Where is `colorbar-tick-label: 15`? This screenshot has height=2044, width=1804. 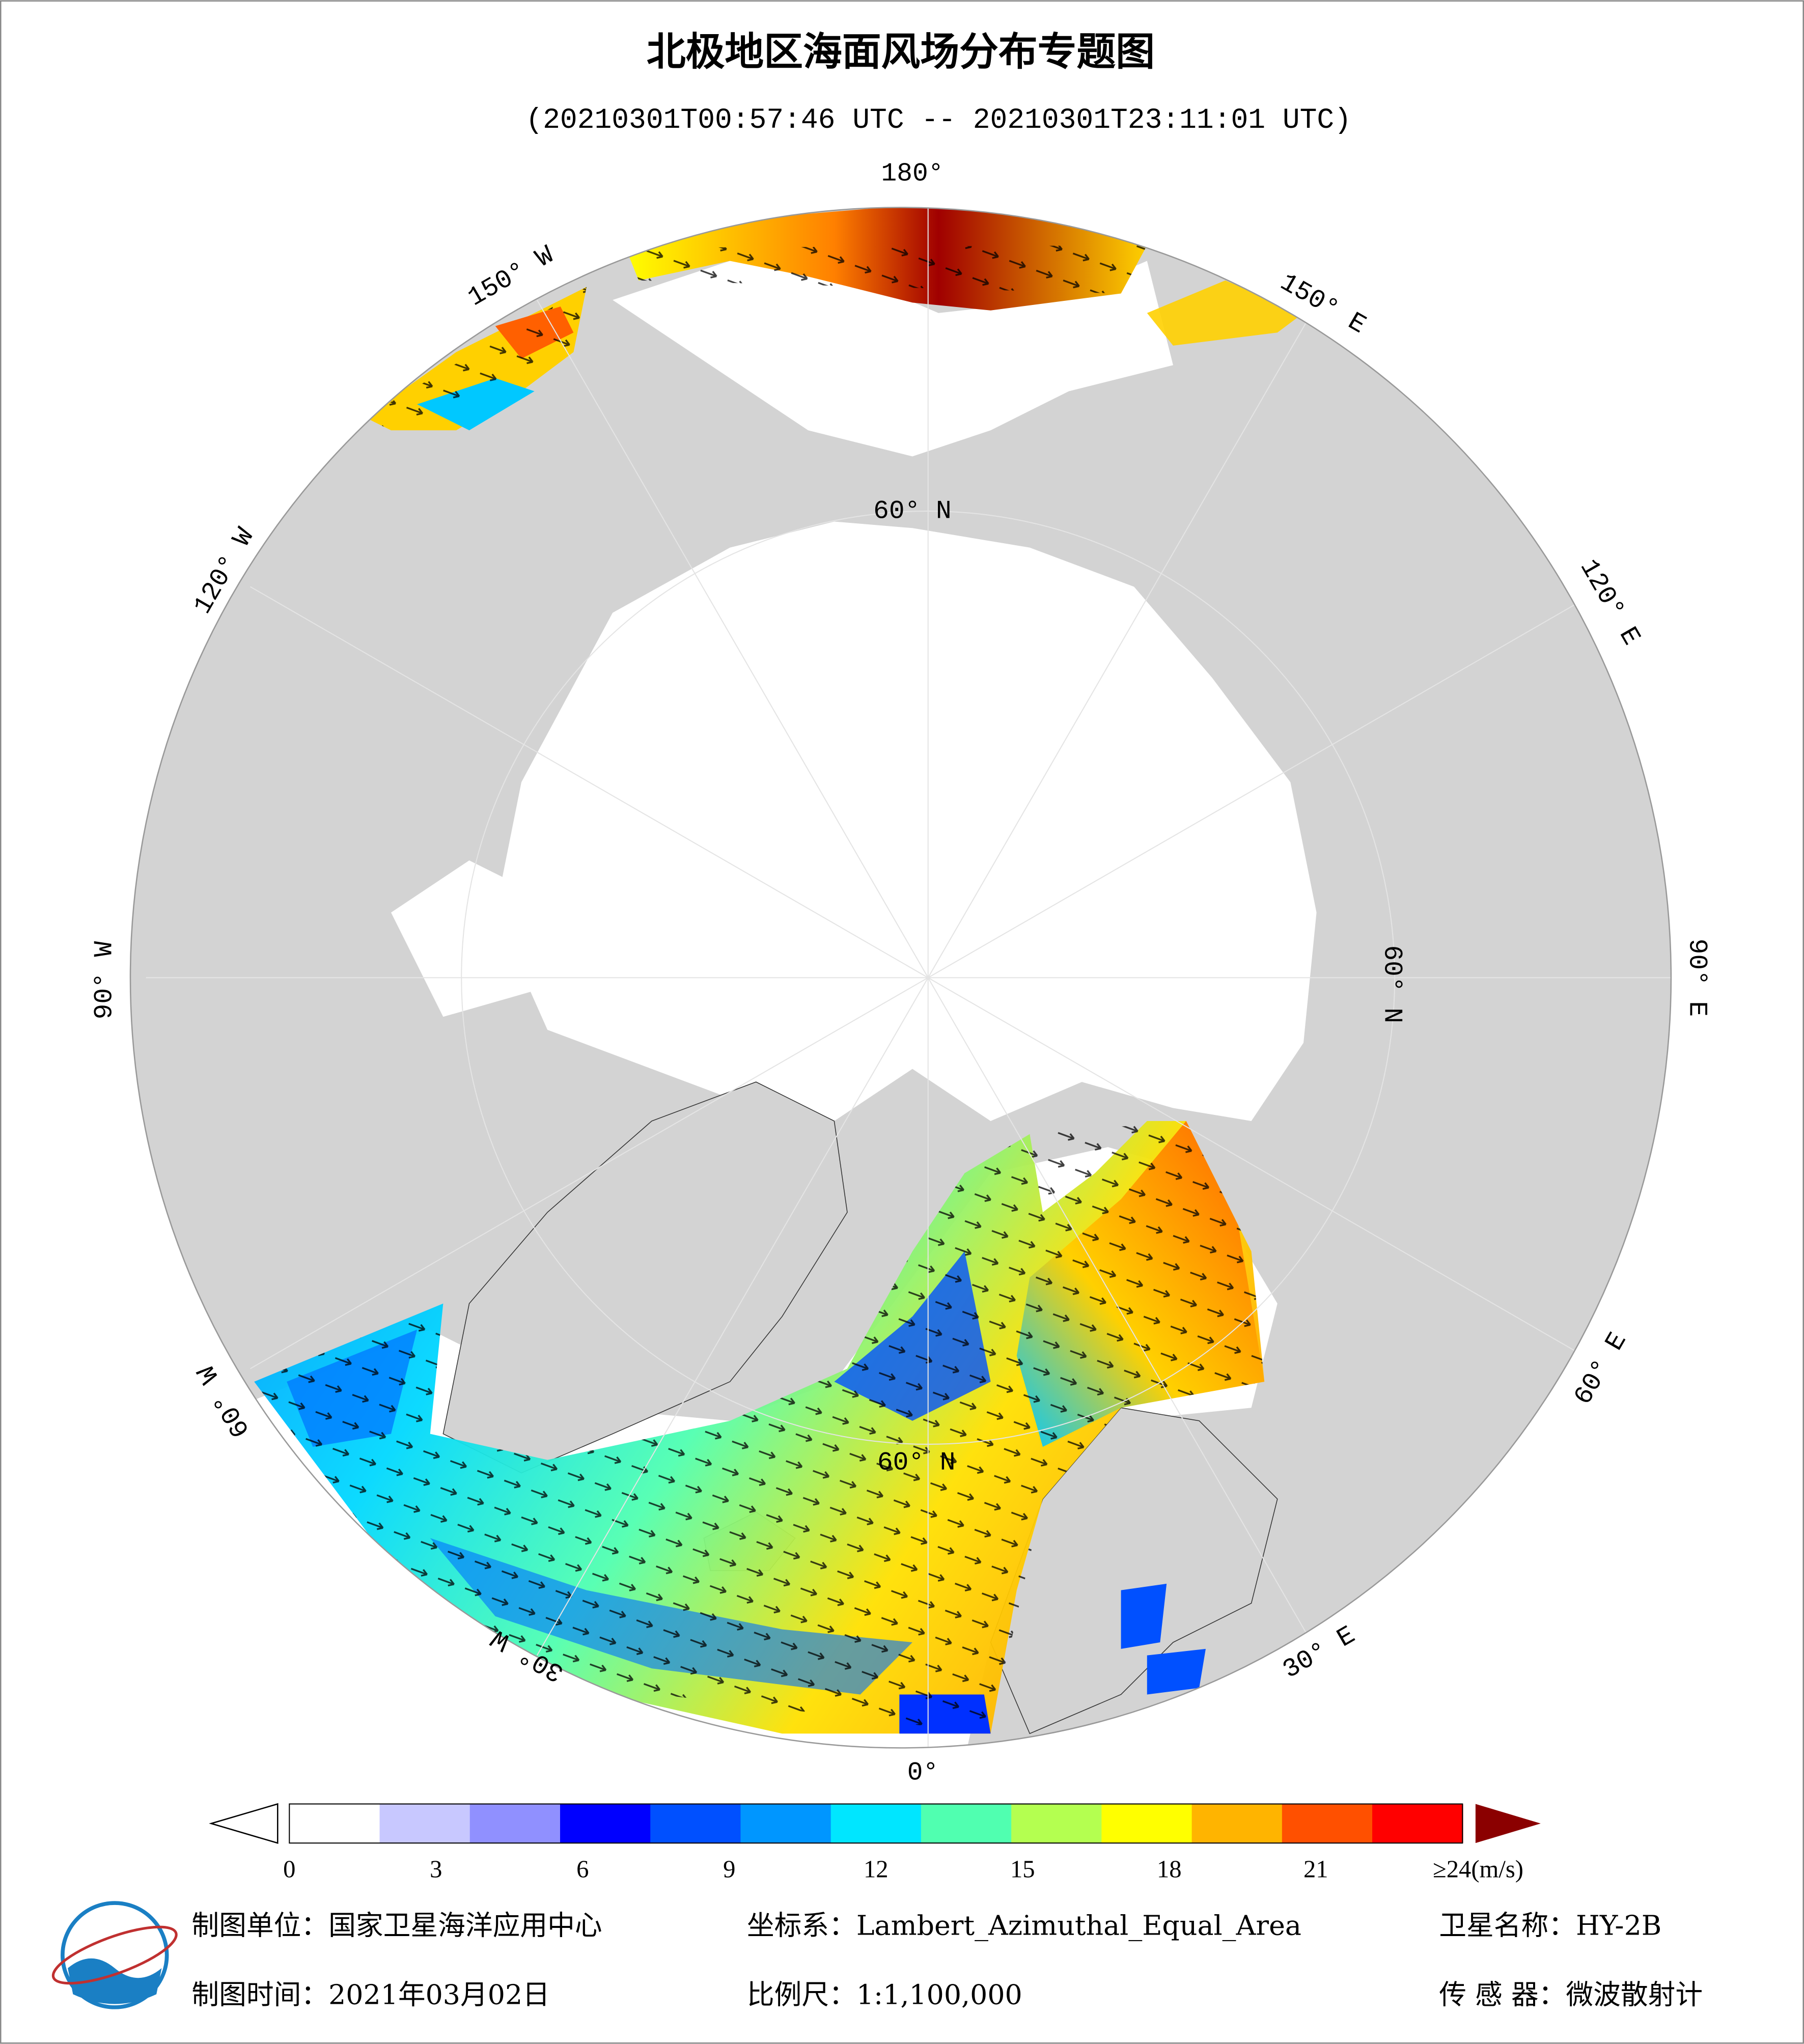 colorbar-tick-label: 15 is located at coordinates (1022, 1869).